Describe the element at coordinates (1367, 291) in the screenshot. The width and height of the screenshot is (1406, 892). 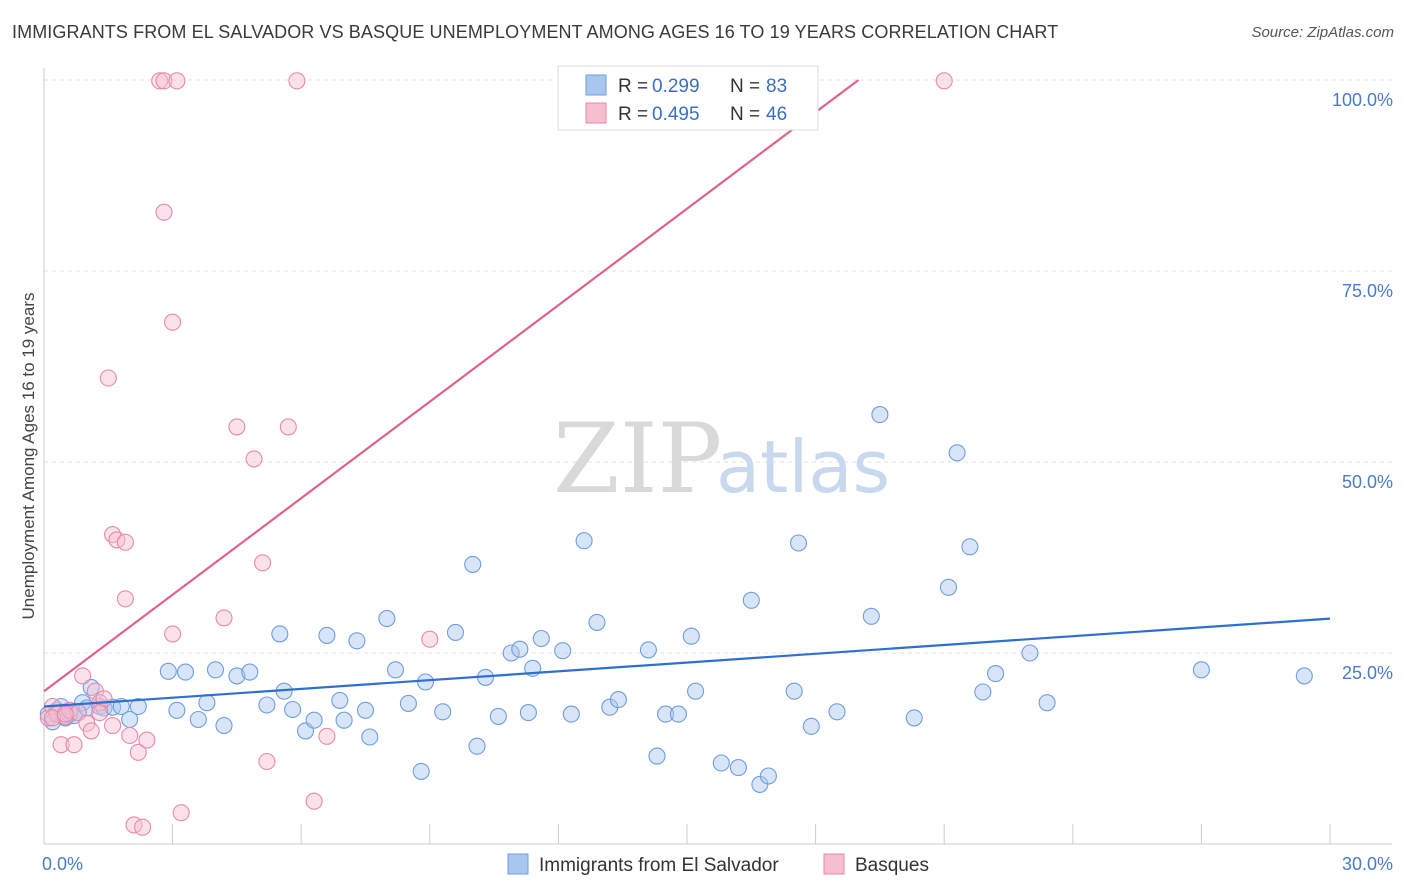
I see `y-tick-label: 75.0%` at that location.